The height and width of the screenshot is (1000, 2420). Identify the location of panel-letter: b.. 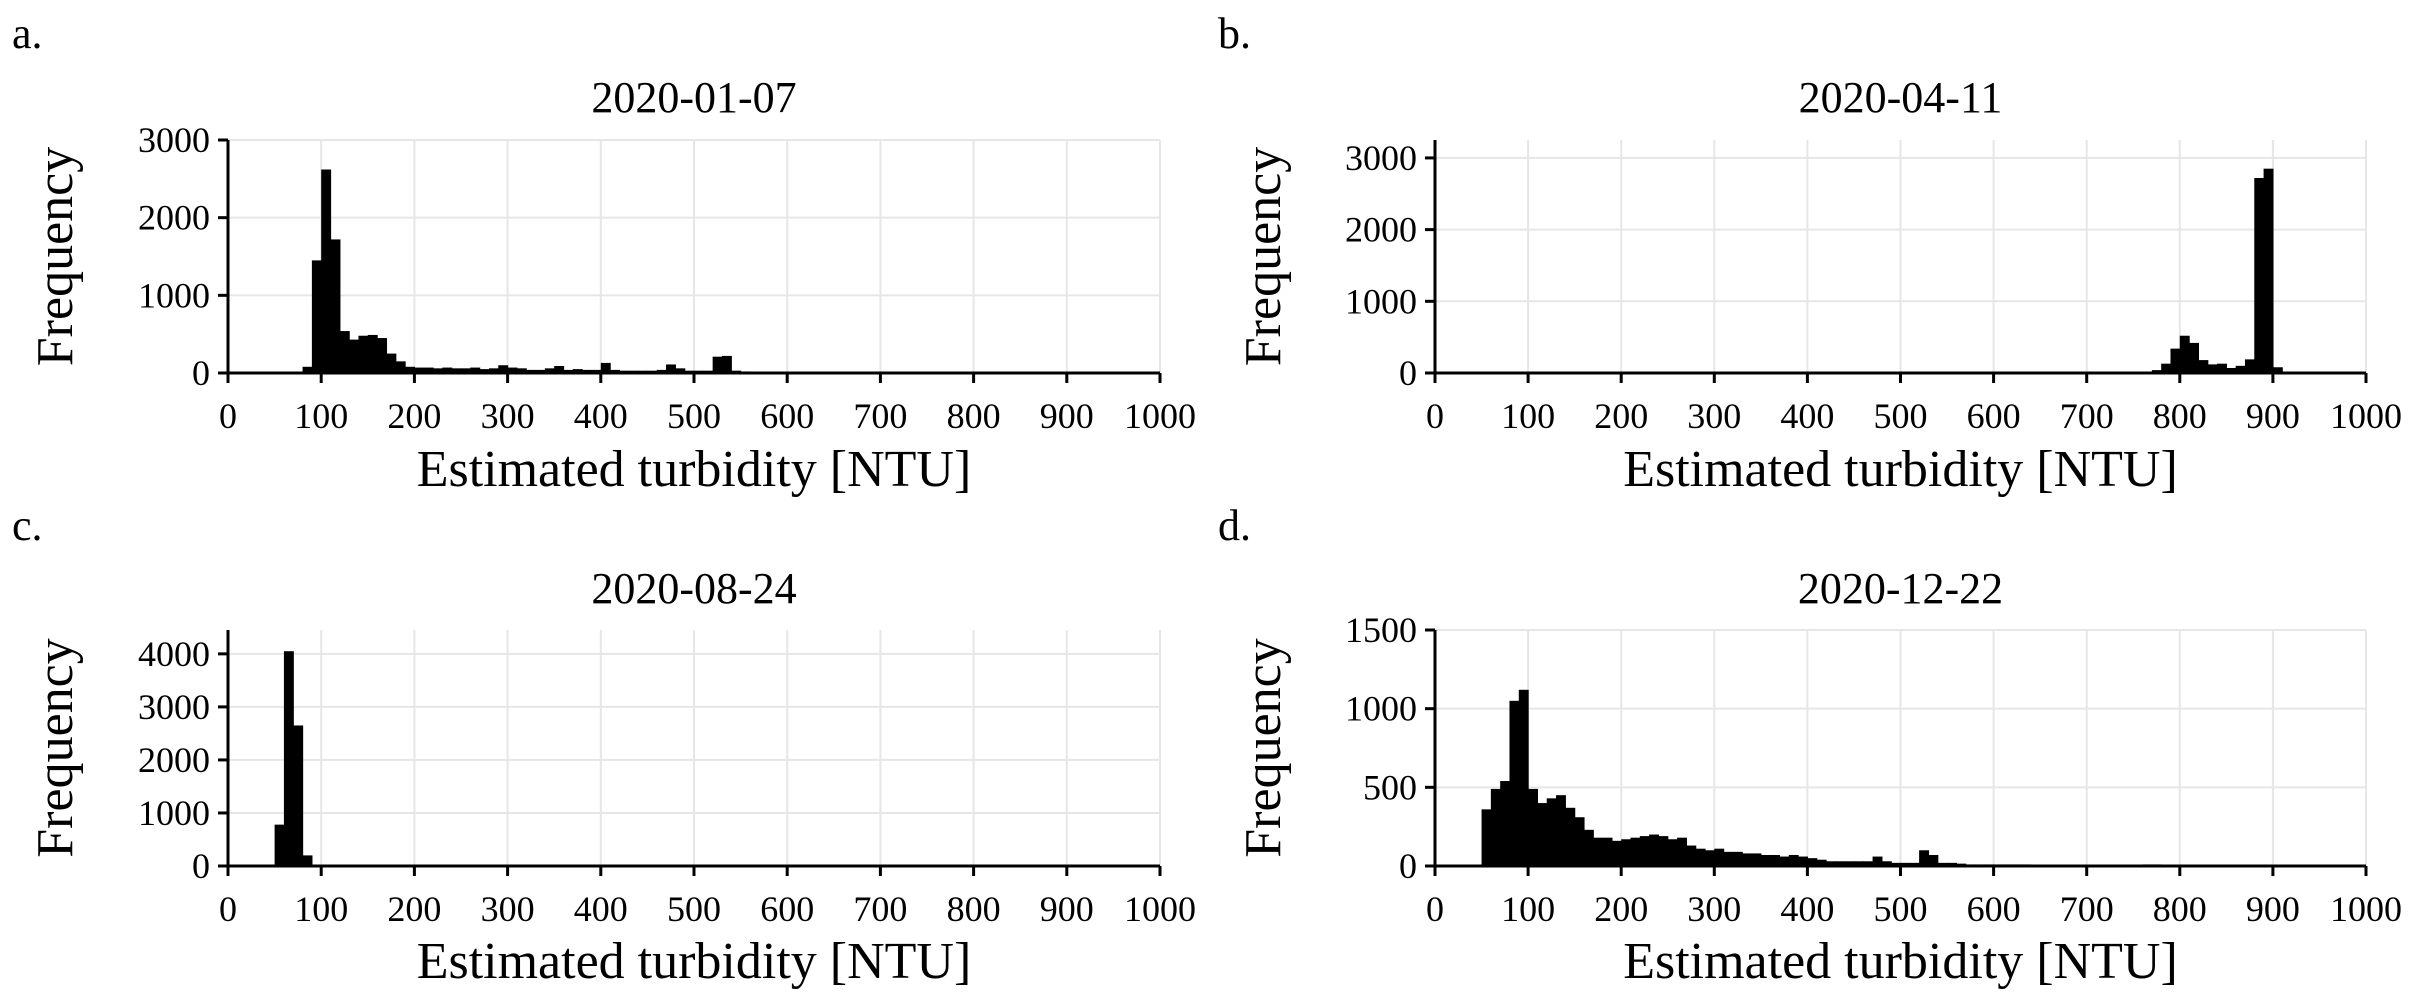
(1234, 33).